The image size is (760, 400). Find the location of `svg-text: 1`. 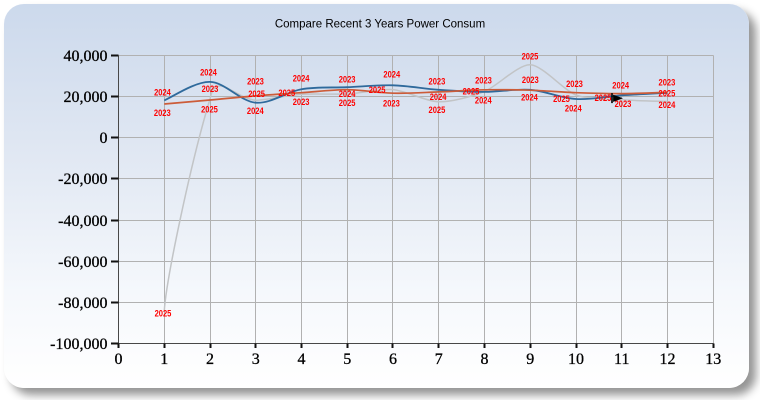

svg-text: 1 is located at coordinates (164, 359).